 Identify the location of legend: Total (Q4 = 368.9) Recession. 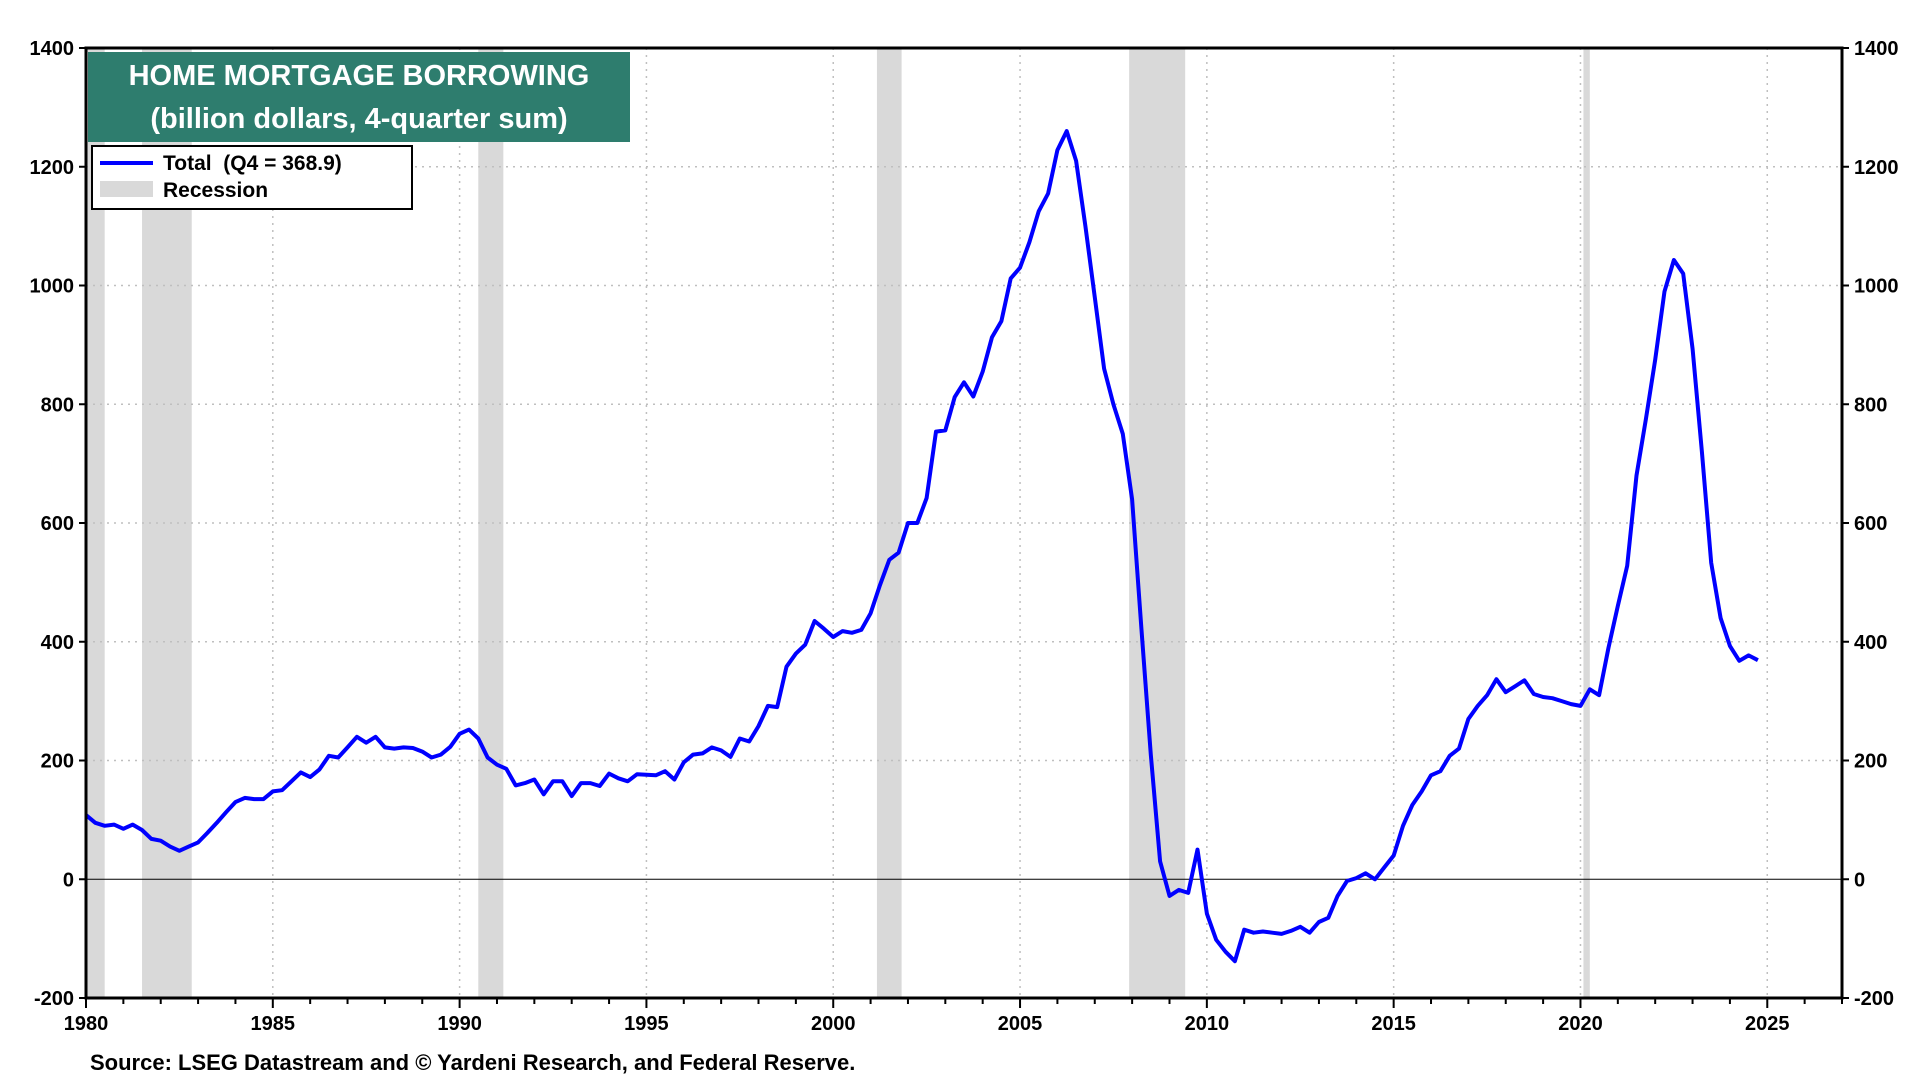
(252, 177).